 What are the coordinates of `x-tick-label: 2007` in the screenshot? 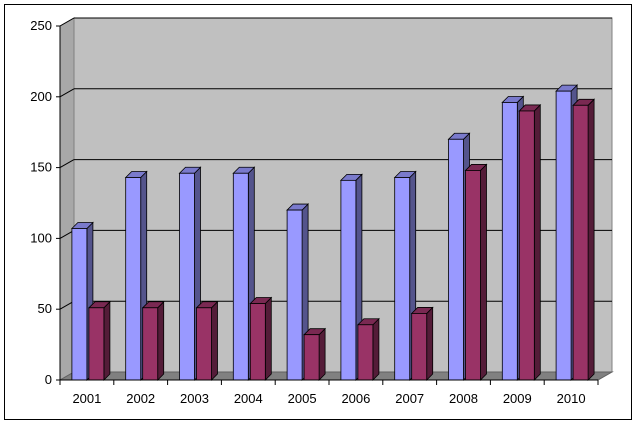 It's located at (409, 398).